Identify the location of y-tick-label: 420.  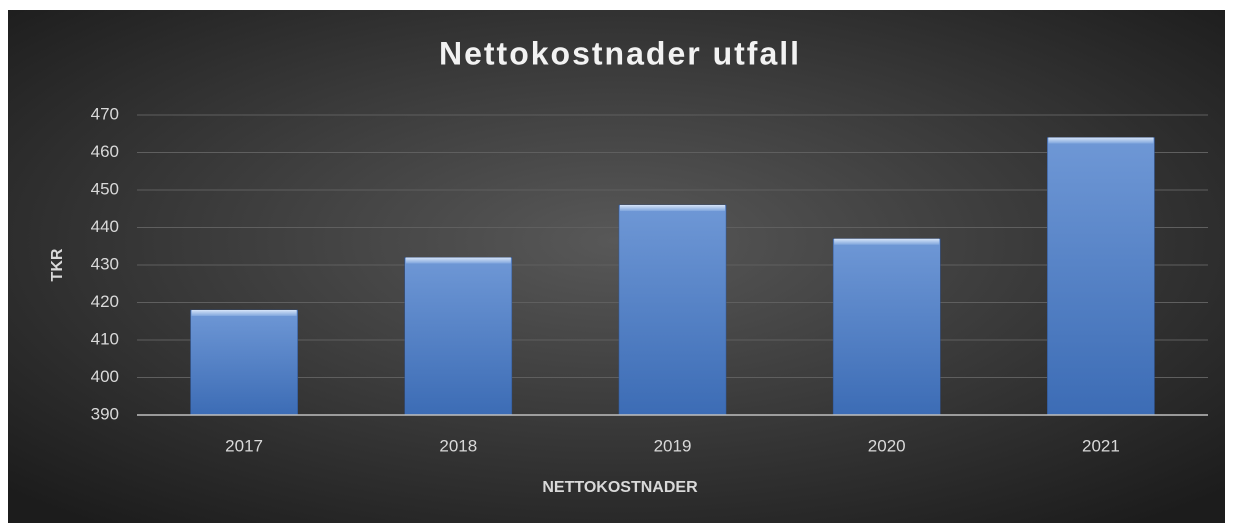
(105, 301).